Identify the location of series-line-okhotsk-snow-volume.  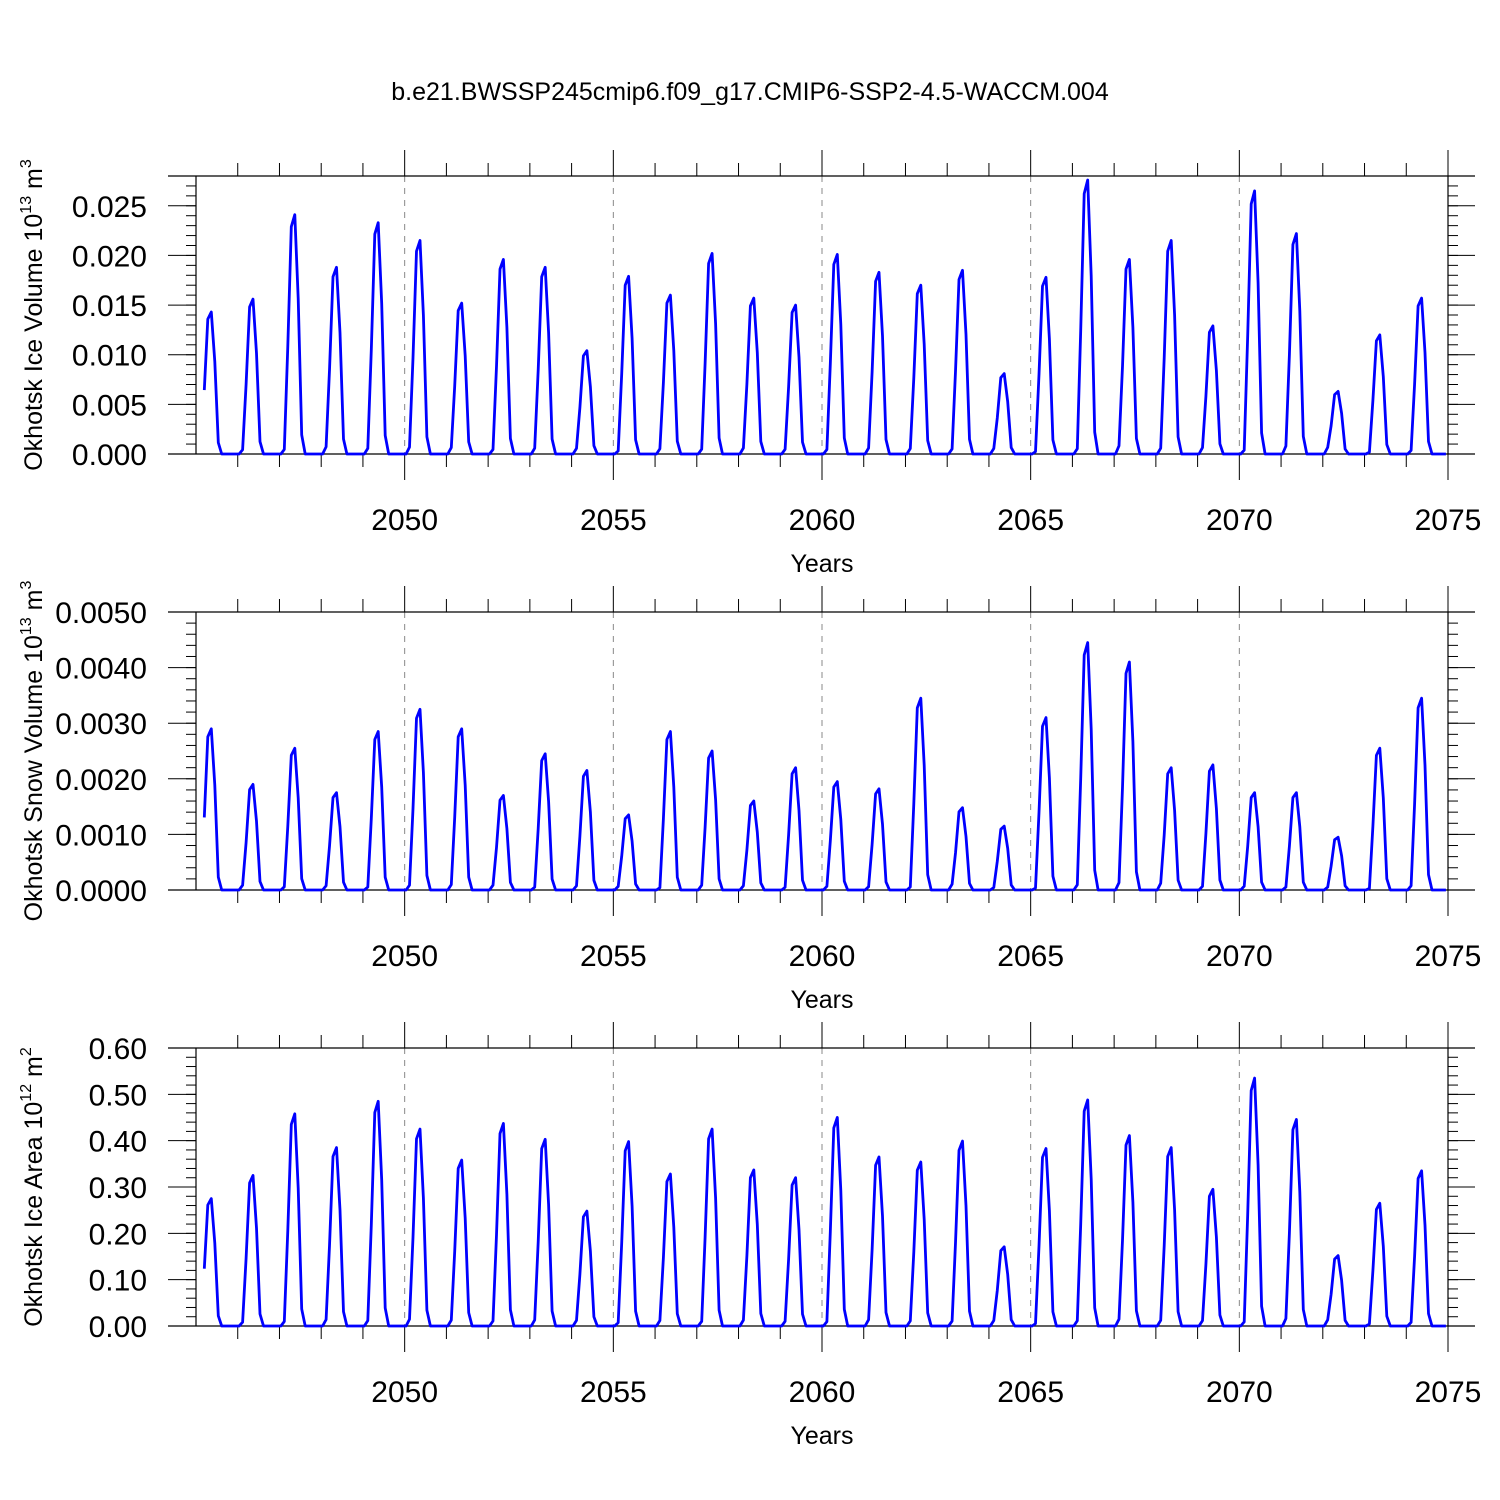
(824, 766).